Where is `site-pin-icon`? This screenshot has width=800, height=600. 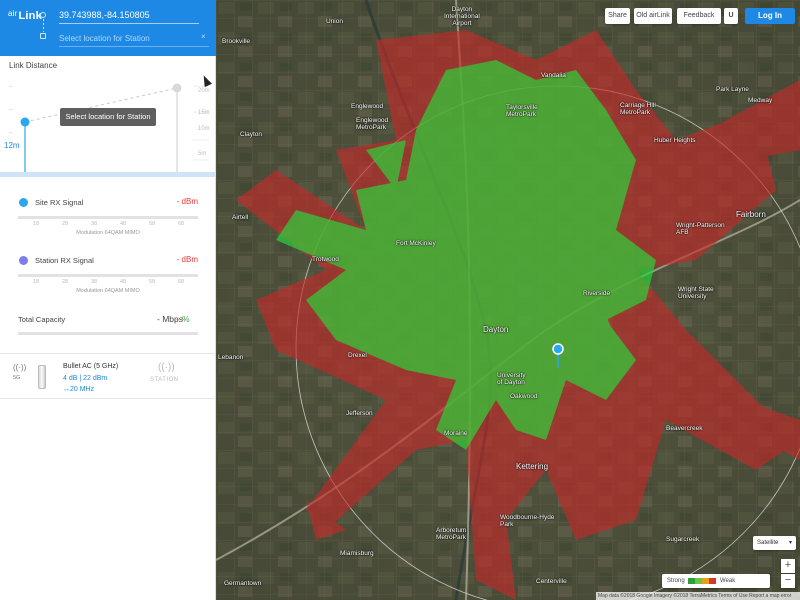 site-pin-icon is located at coordinates (43, 15).